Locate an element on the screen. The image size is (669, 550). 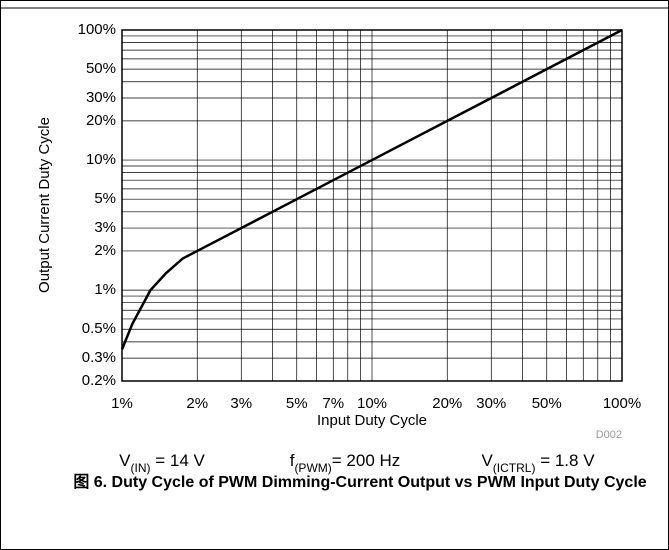
annotation-sub: (ICTRL) is located at coordinates (514, 468).